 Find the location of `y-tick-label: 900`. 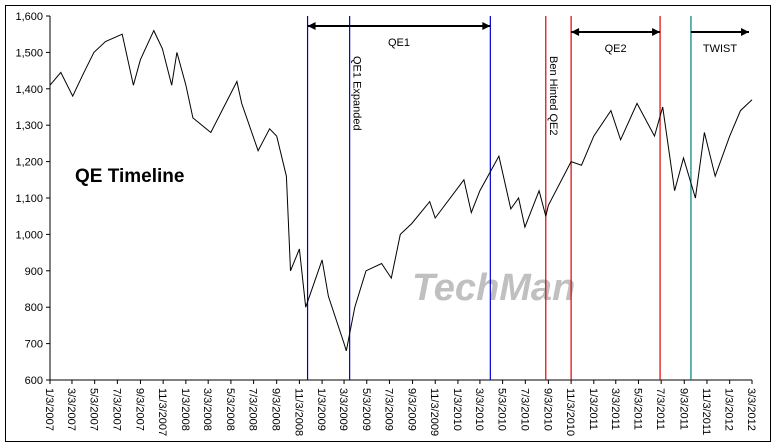

y-tick-label: 900 is located at coordinates (34, 272).